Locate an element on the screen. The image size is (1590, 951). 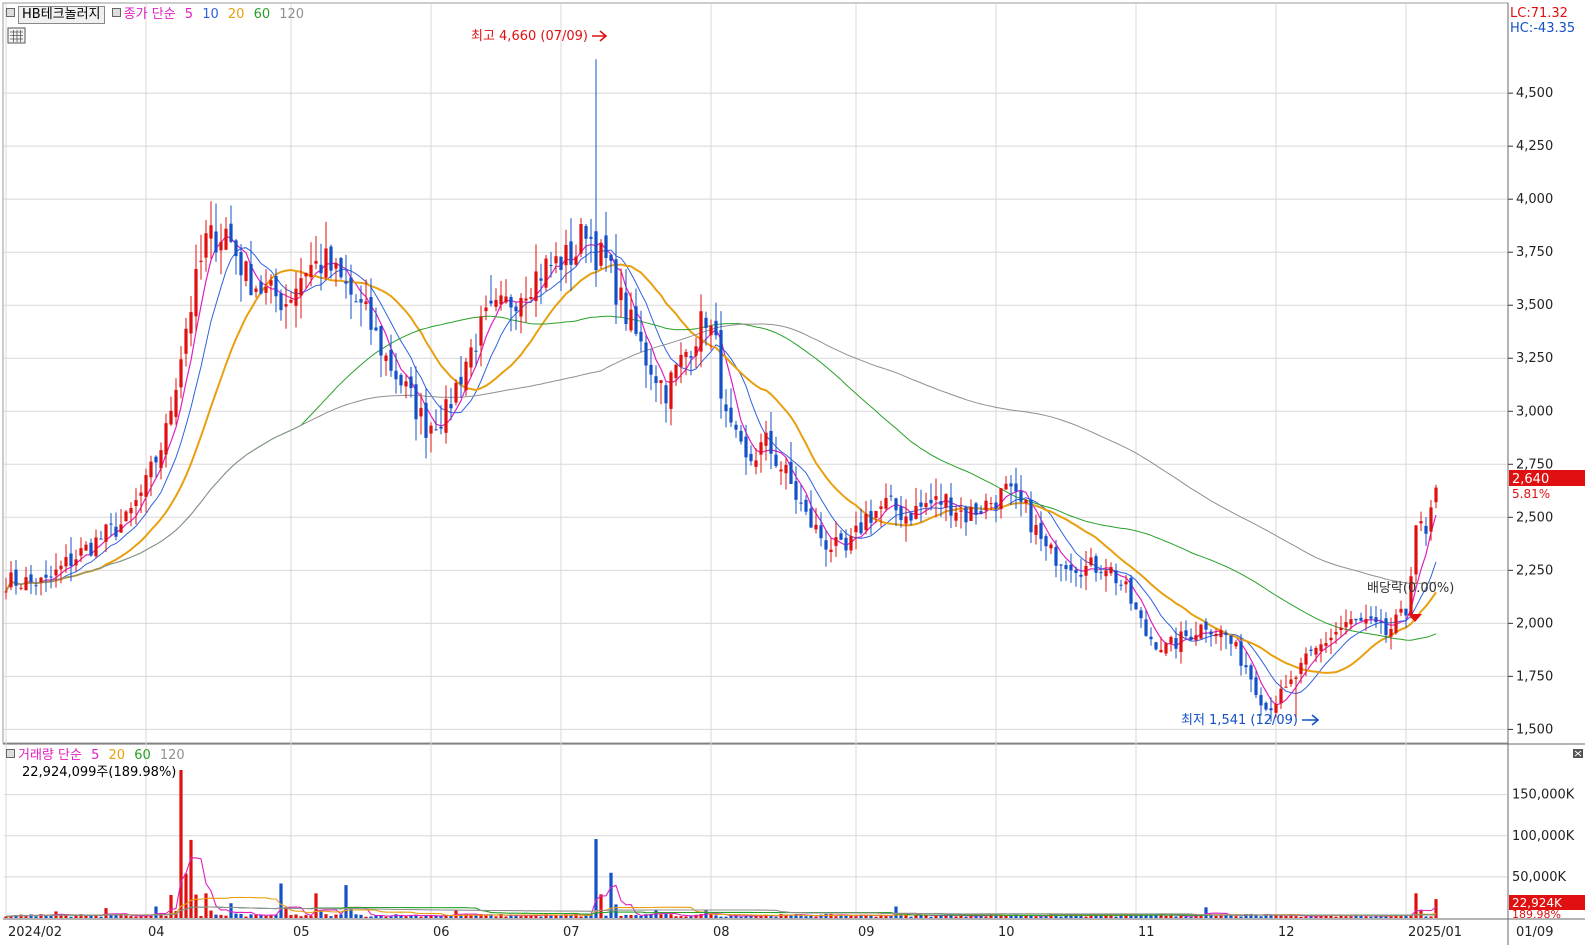
volume-label: 거래량 단순 is located at coordinates (50, 755).